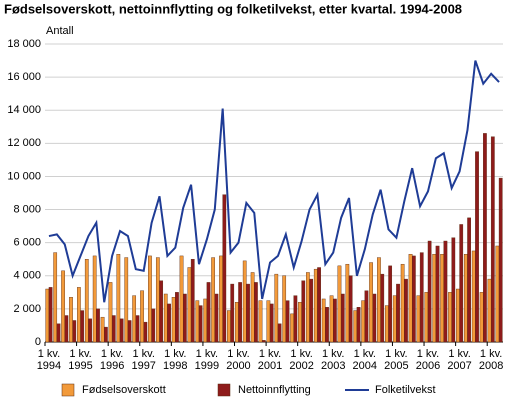 The width and height of the screenshot is (511, 409). What do you see at coordinates (238, 360) in the screenshot?
I see `x-tick-label: 1 kv. 2000` at bounding box center [238, 360].